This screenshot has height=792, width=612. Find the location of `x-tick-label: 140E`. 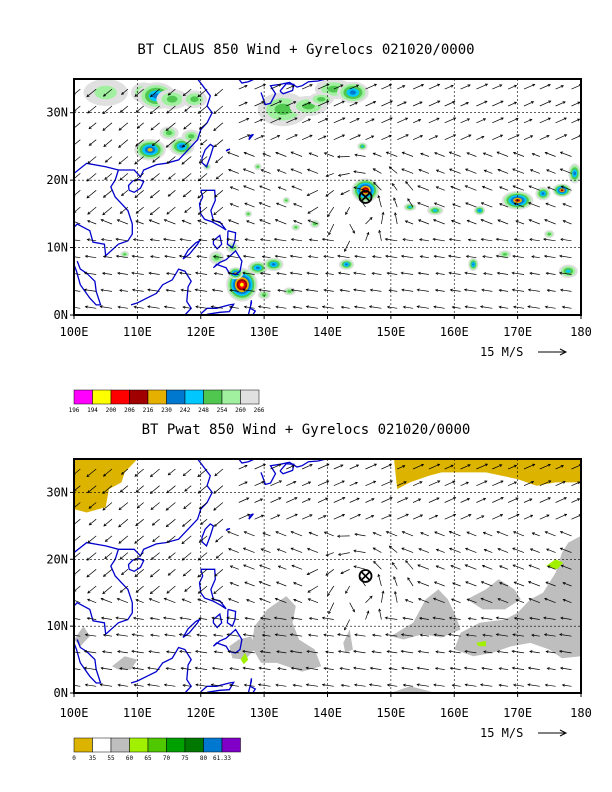

x-tick-label: 140E is located at coordinates (327, 713).